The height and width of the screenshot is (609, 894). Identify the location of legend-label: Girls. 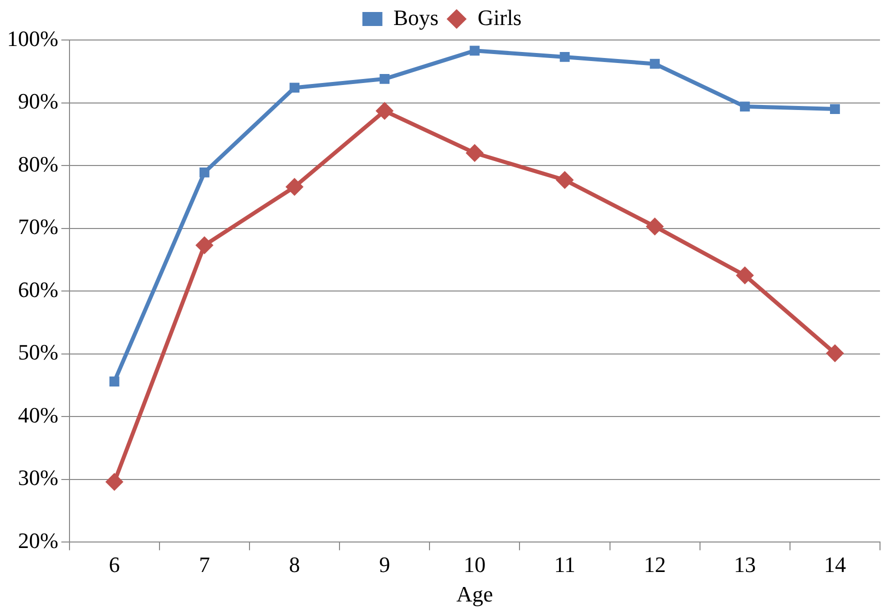
(500, 17).